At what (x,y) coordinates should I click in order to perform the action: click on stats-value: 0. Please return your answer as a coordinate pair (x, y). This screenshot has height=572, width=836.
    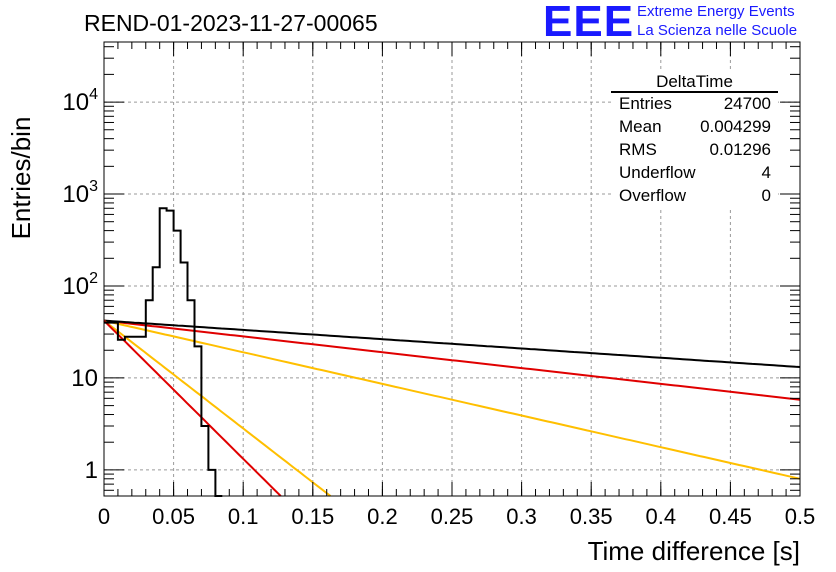
    Looking at the image, I should click on (766, 195).